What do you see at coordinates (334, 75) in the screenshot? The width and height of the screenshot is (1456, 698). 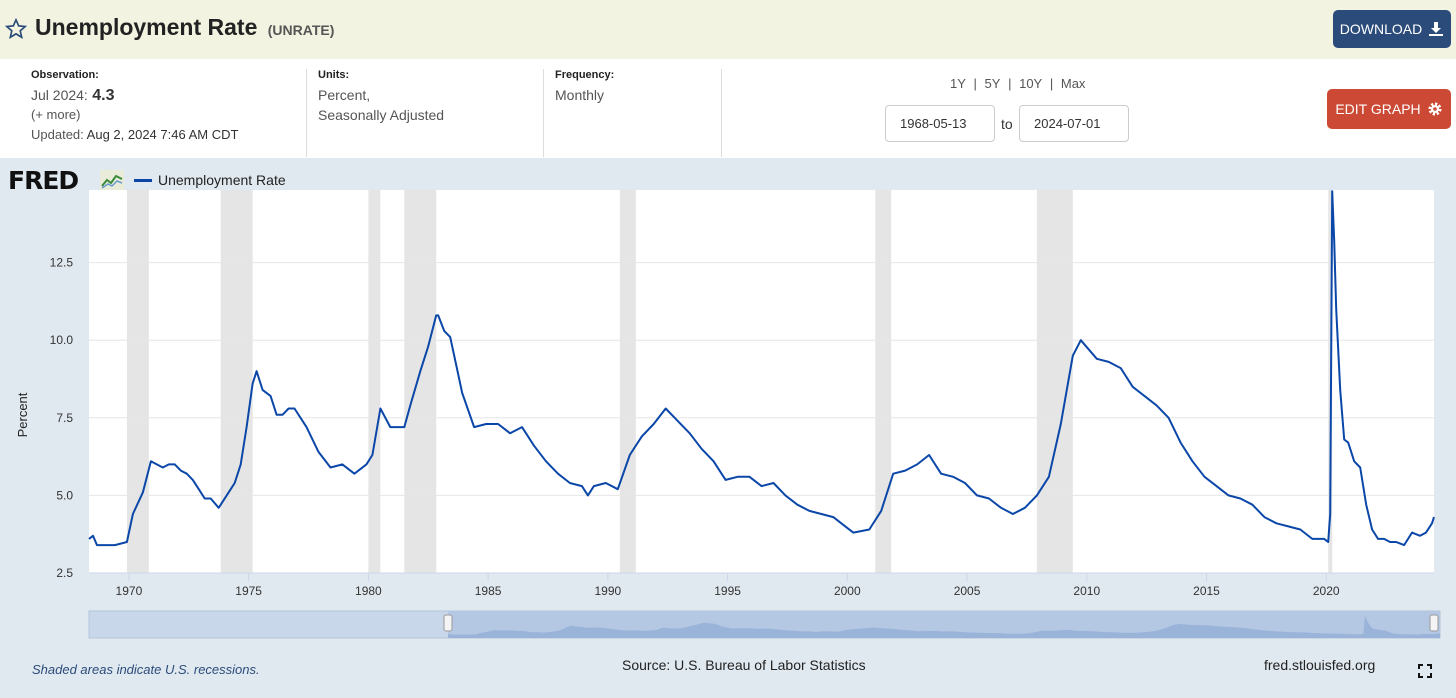 I see `units-label: Units:` at bounding box center [334, 75].